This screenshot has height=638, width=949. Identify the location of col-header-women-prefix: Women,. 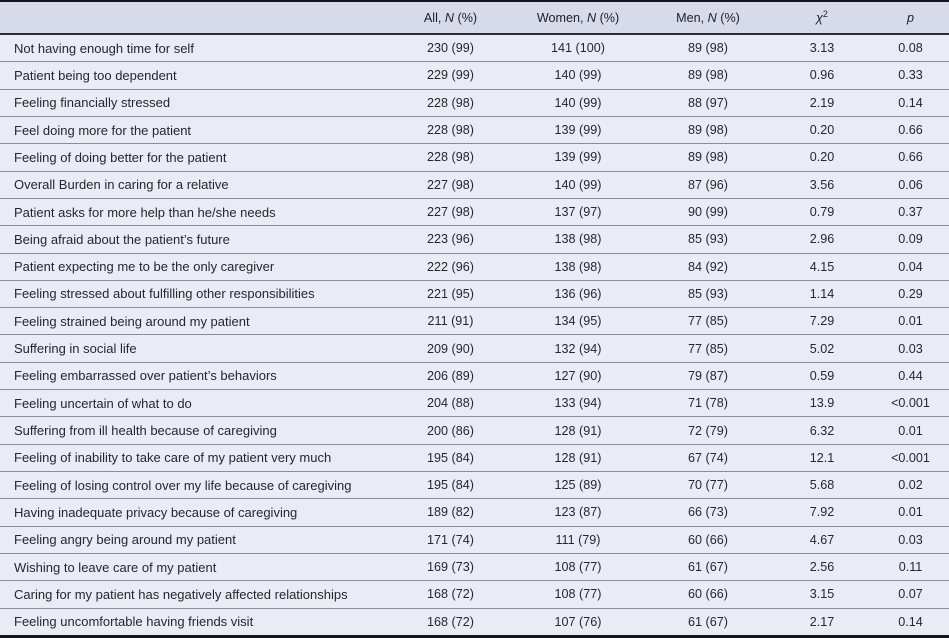
(561, 17).